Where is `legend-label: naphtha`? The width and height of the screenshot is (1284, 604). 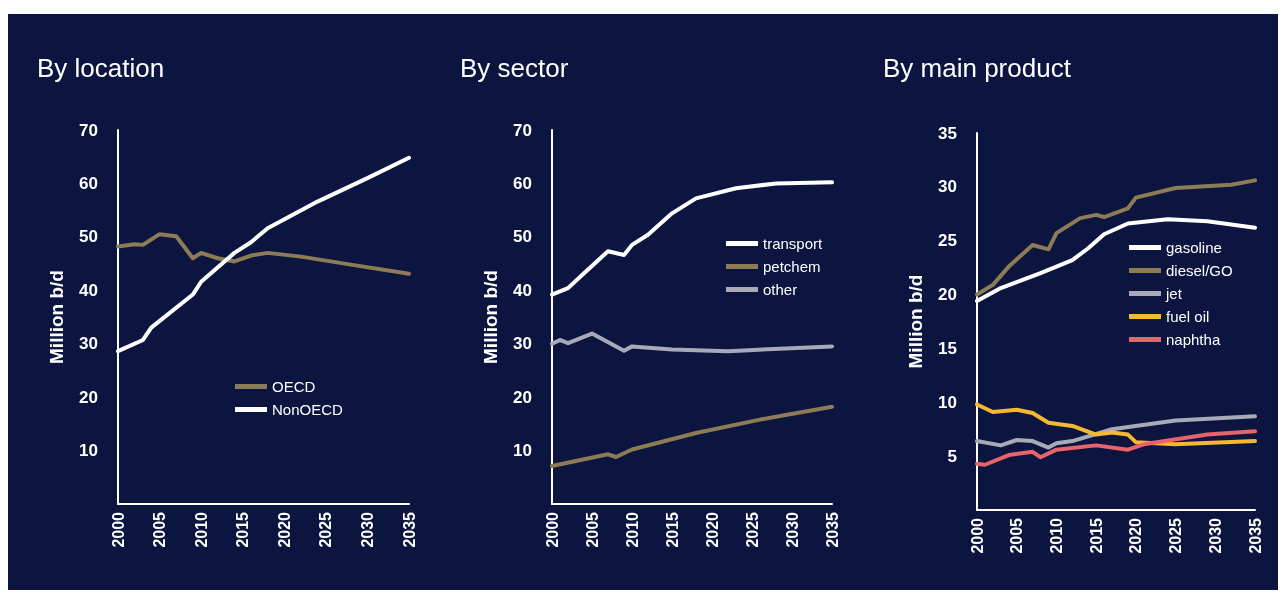
legend-label: naphtha is located at coordinates (1193, 339).